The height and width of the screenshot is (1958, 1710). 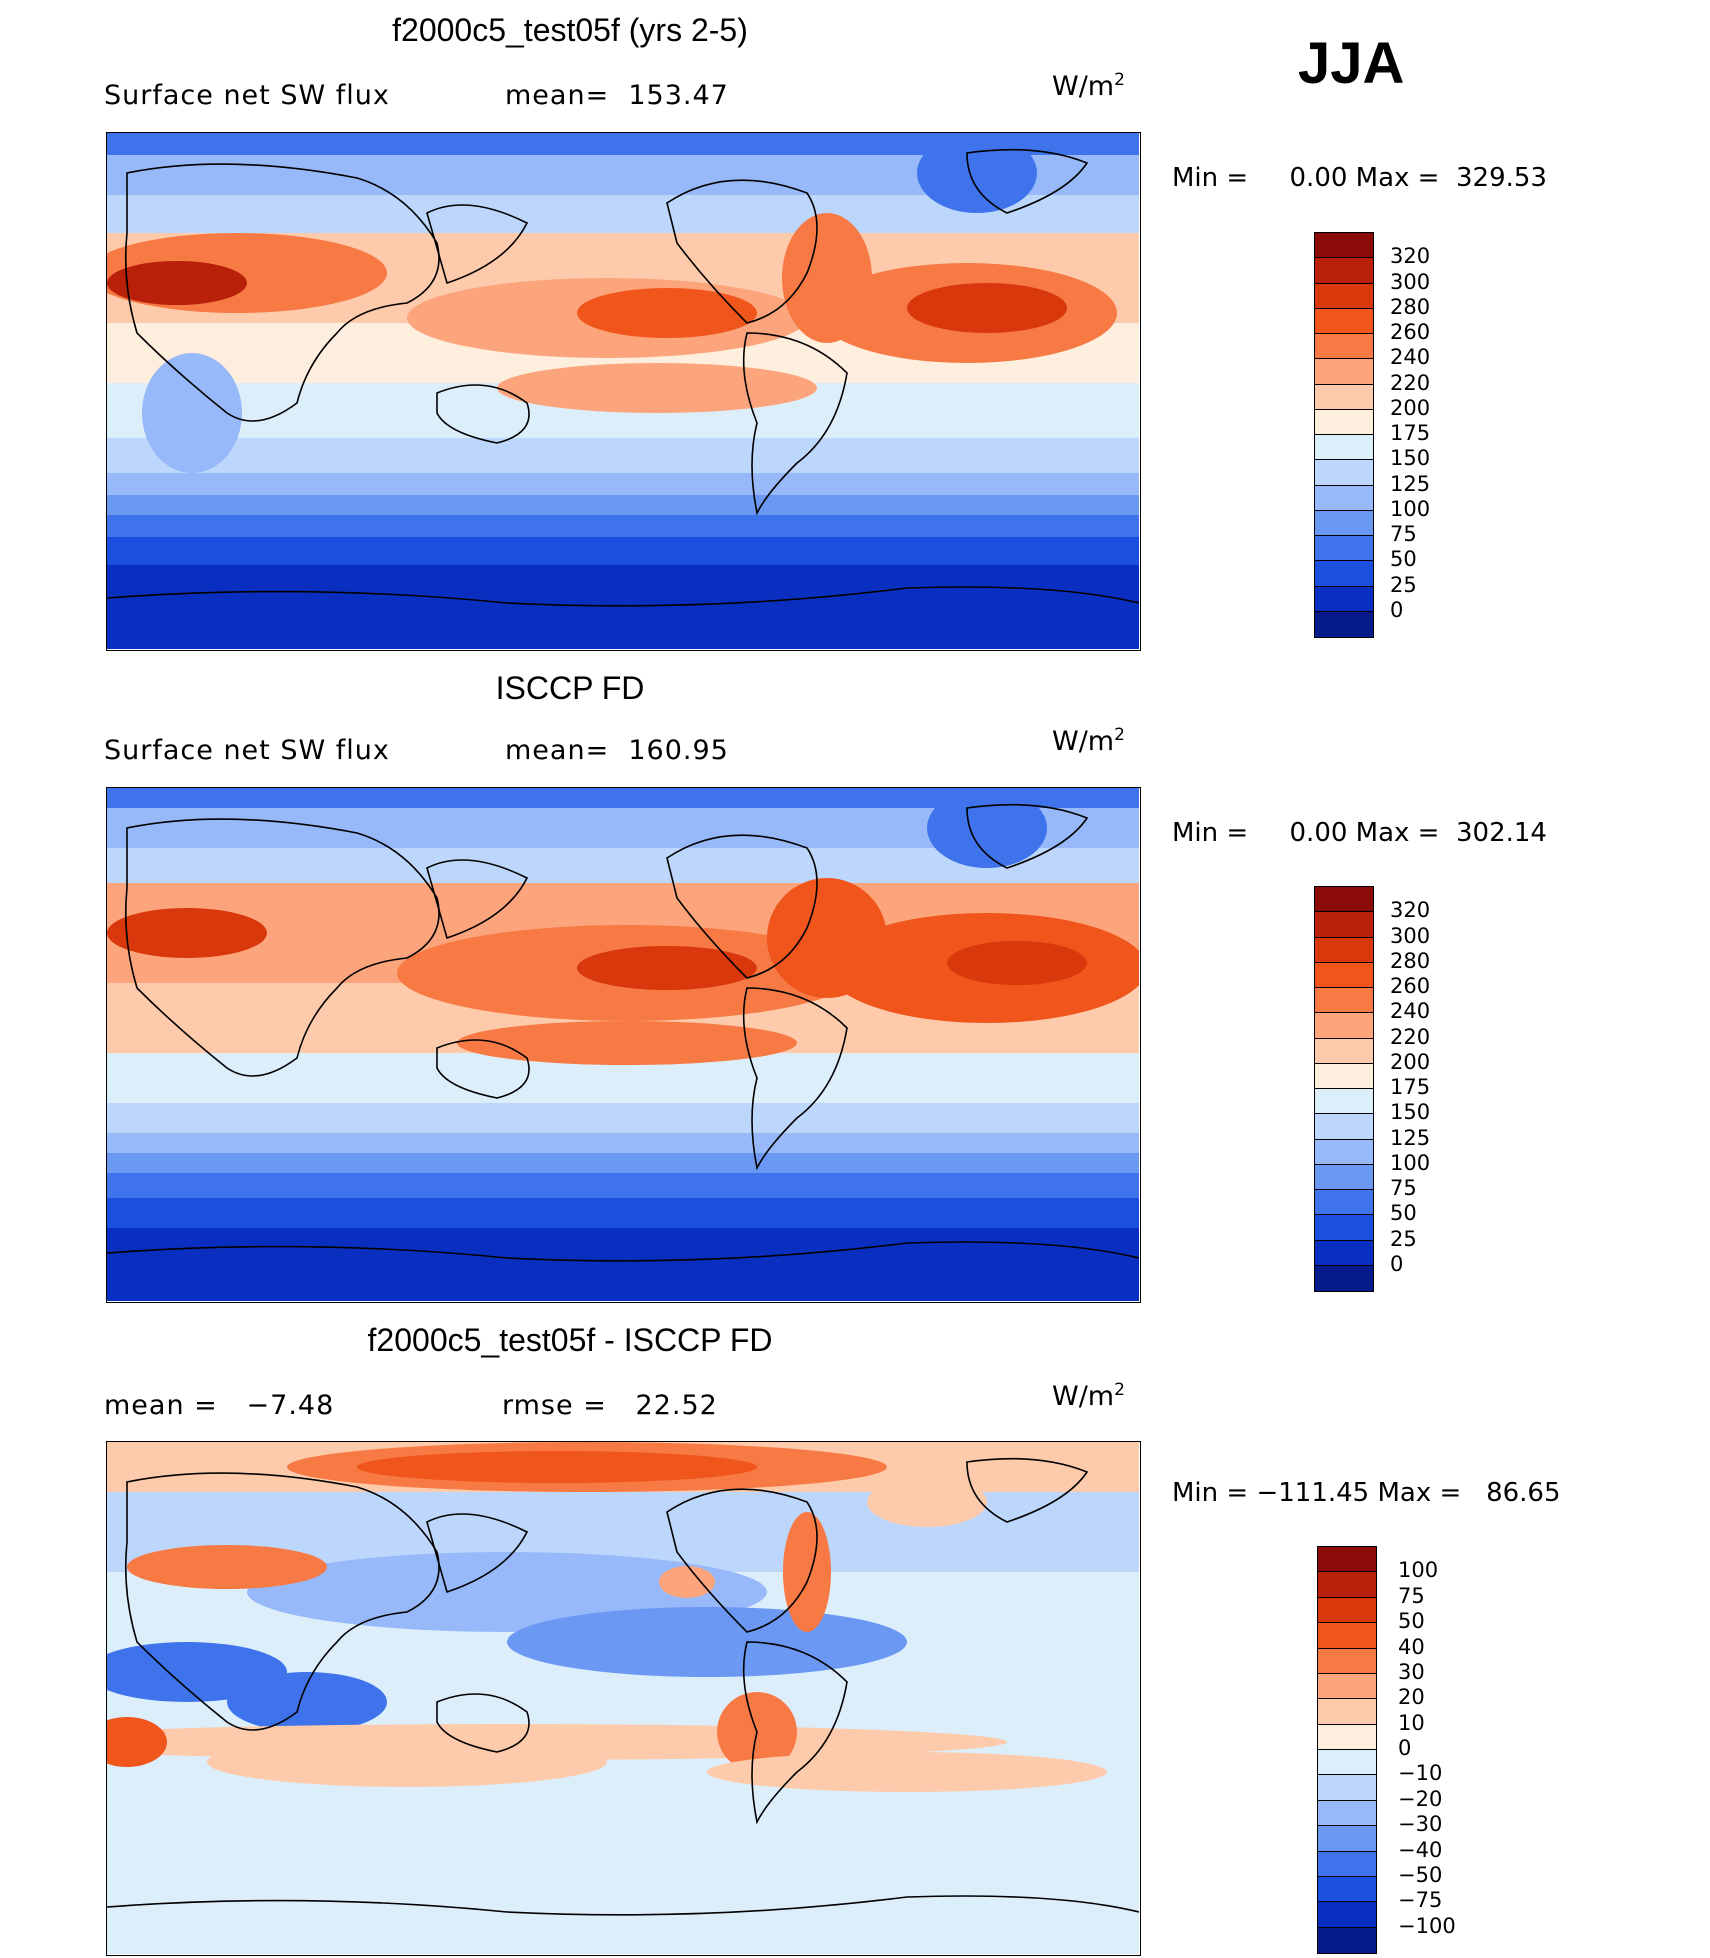 What do you see at coordinates (1403, 559) in the screenshot?
I see `colorbar-level-label: 50` at bounding box center [1403, 559].